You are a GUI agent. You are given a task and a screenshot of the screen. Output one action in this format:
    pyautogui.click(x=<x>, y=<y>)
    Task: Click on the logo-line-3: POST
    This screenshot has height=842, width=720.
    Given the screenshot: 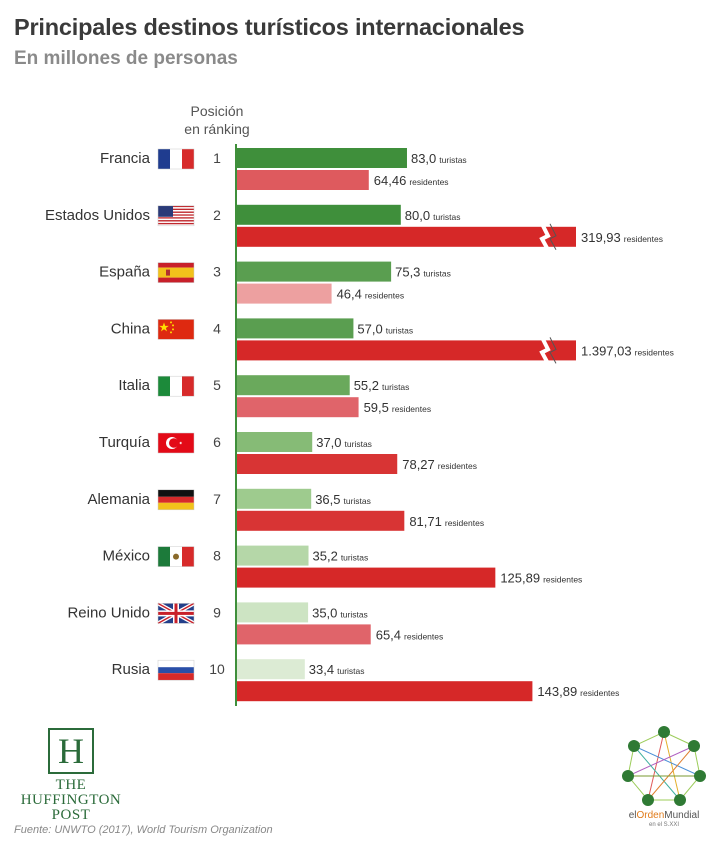 What is the action you would take?
    pyautogui.click(x=71, y=815)
    